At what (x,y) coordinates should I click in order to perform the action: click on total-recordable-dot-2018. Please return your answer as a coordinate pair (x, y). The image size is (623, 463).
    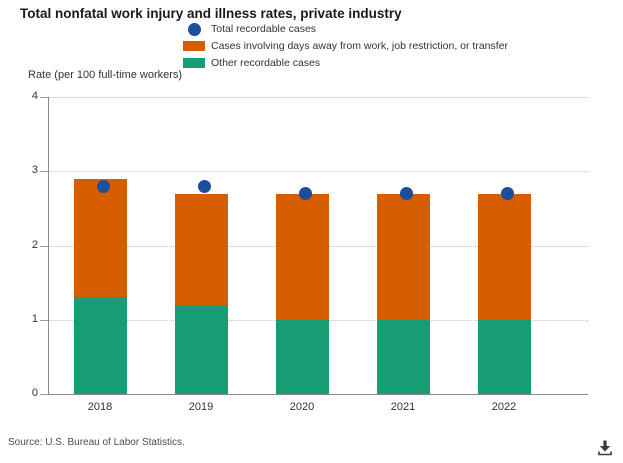
    Looking at the image, I should click on (103, 186).